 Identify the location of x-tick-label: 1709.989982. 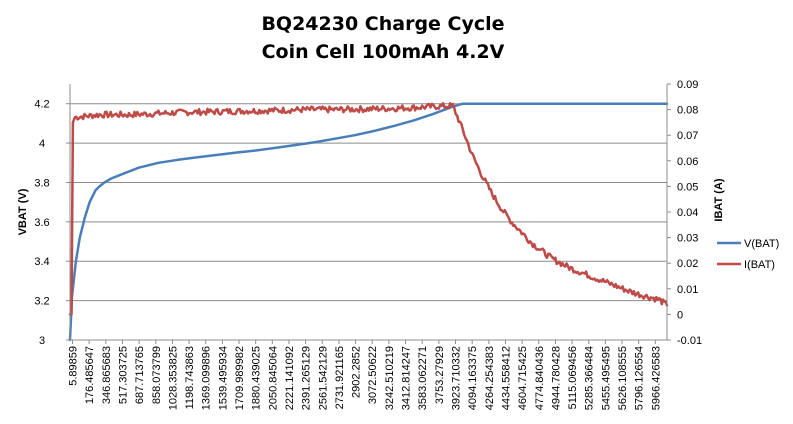
(240, 378).